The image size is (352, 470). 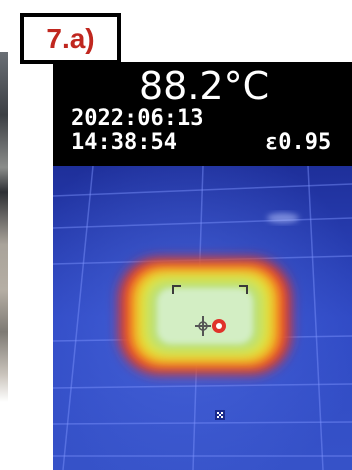 I want to click on figure-label: 7.a), so click(x=70, y=38).